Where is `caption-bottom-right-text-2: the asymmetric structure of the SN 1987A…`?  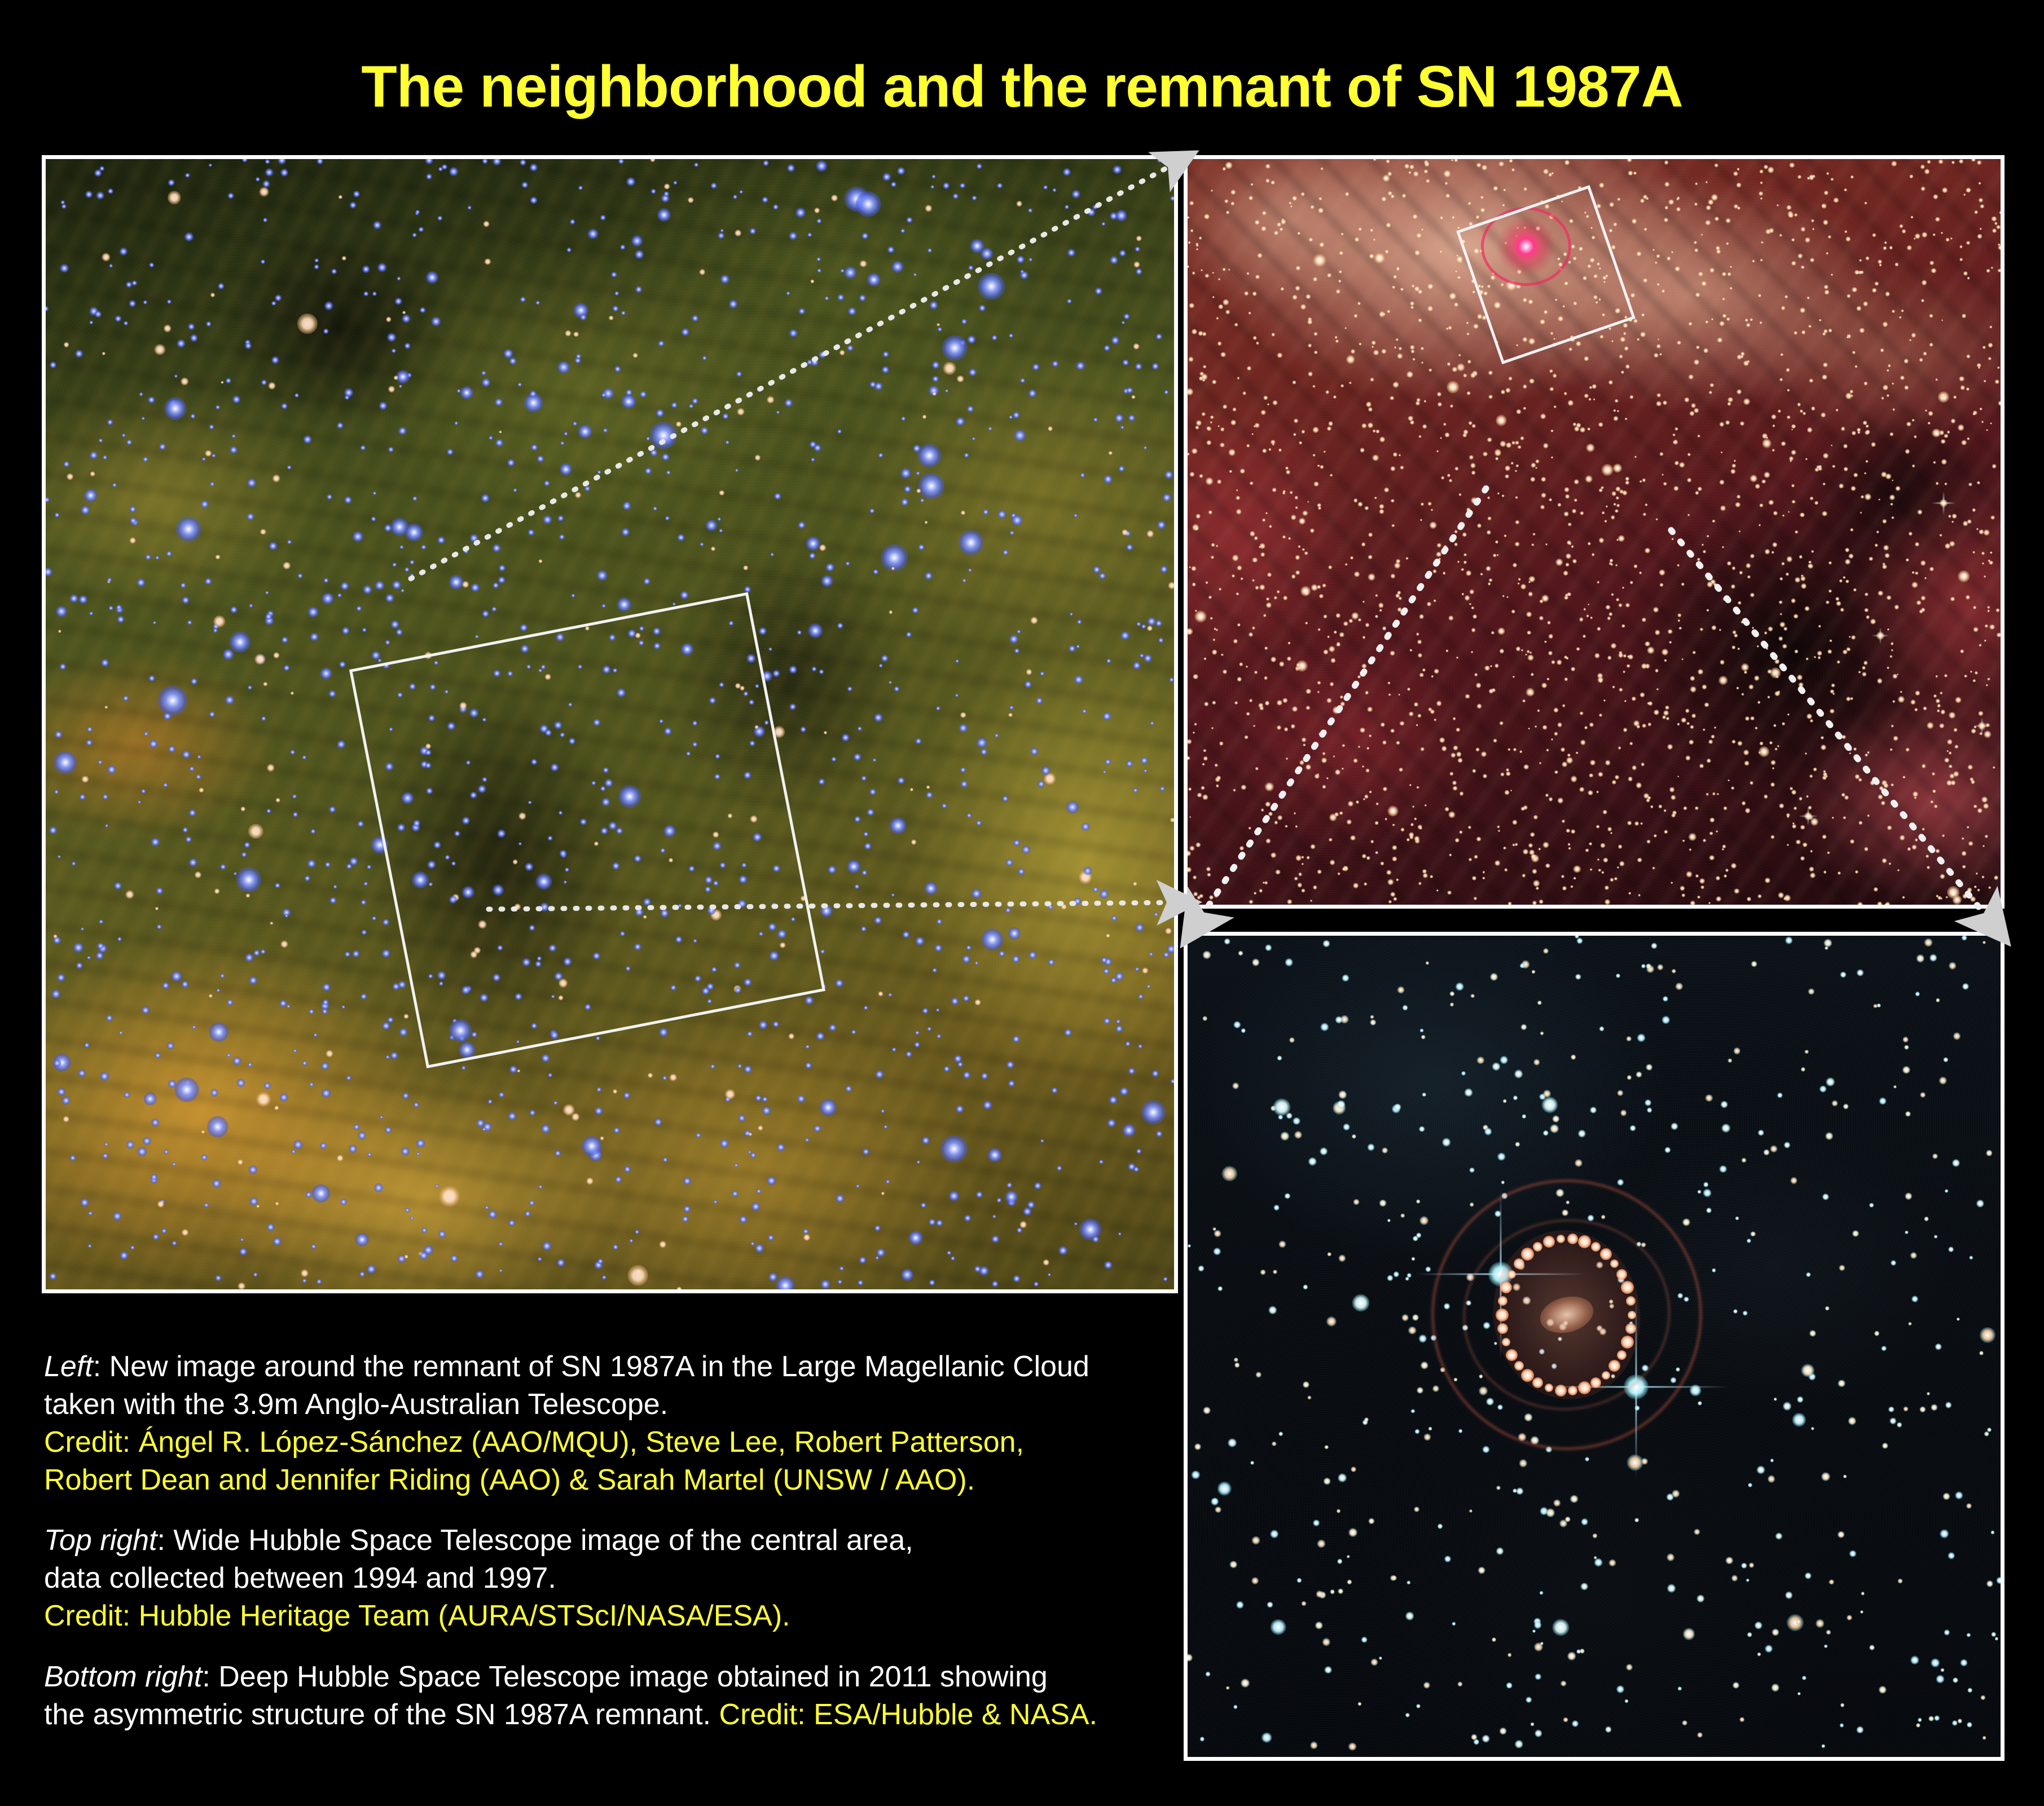
caption-bottom-right-text-2: the asymmetric structure of the SN 1987A… is located at coordinates (381, 1715).